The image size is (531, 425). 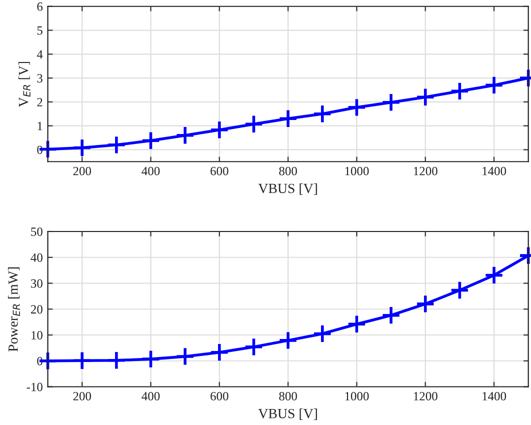 I want to click on y-tick-label: 4, so click(x=39, y=54).